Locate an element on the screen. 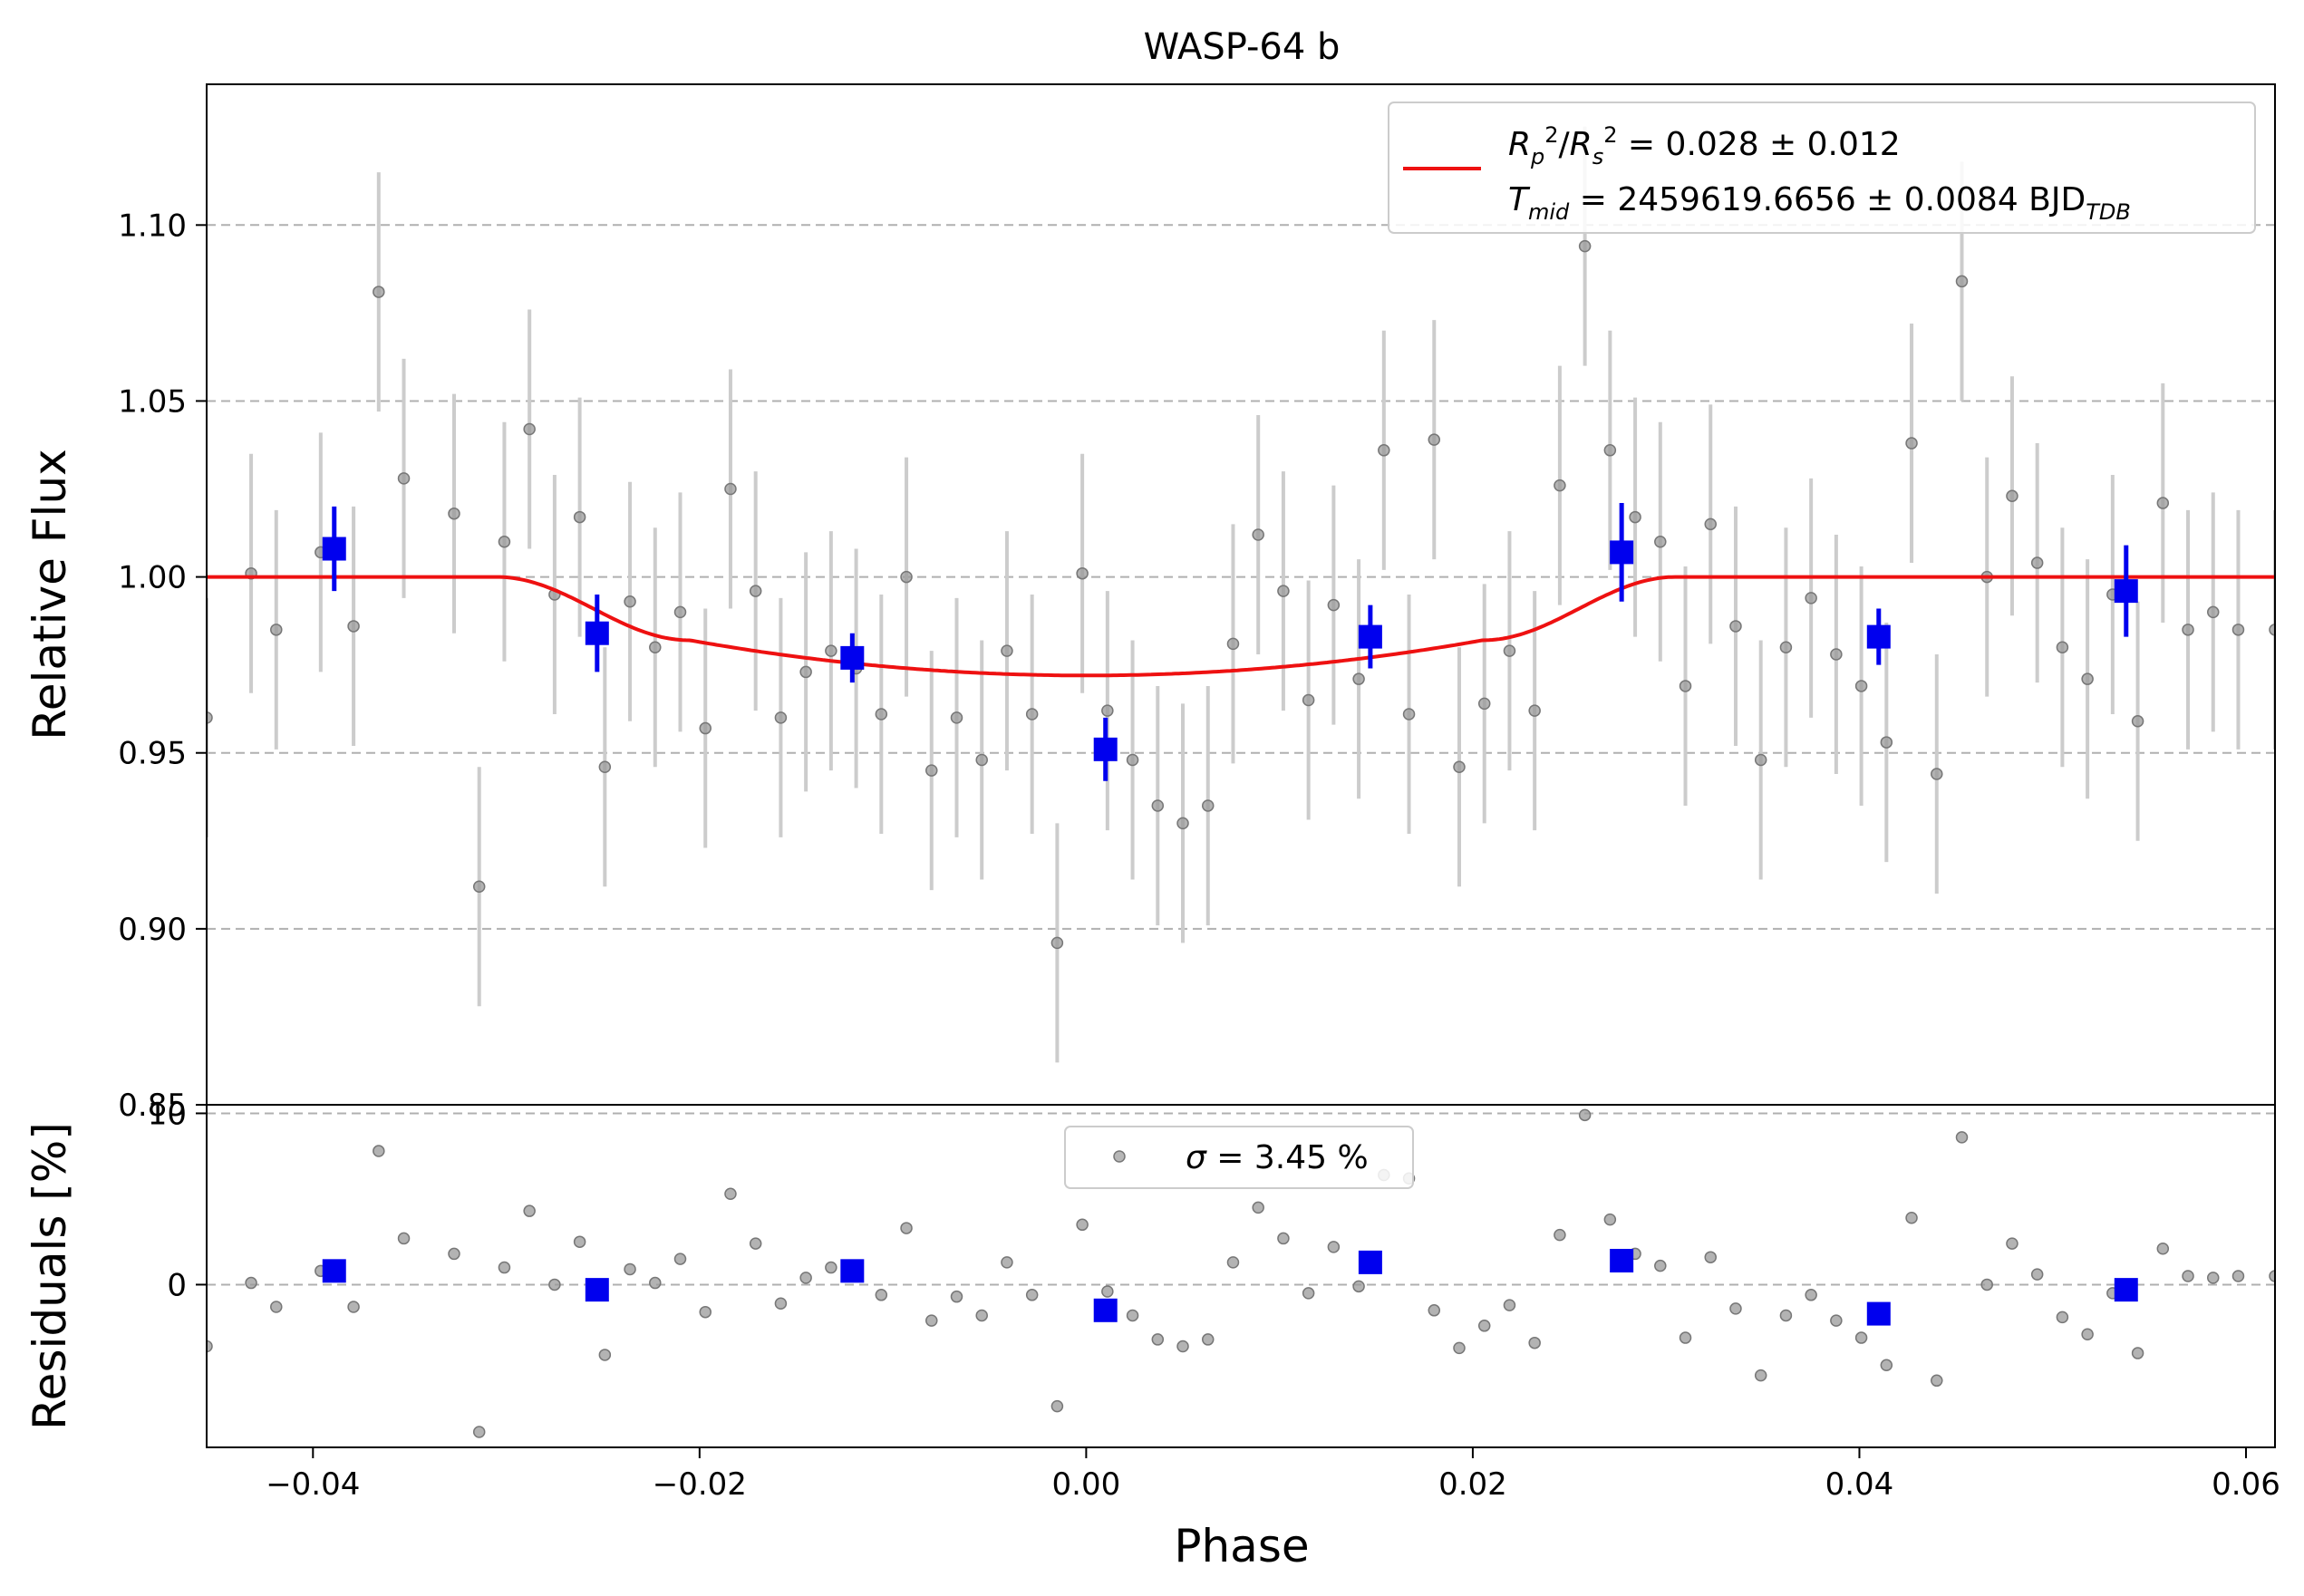 The width and height of the screenshot is (2304, 1596). legend-tmid-entry: Tmid = 2459619.6656 ± 0.0084 BJDTDB is located at coordinates (1819, 203).